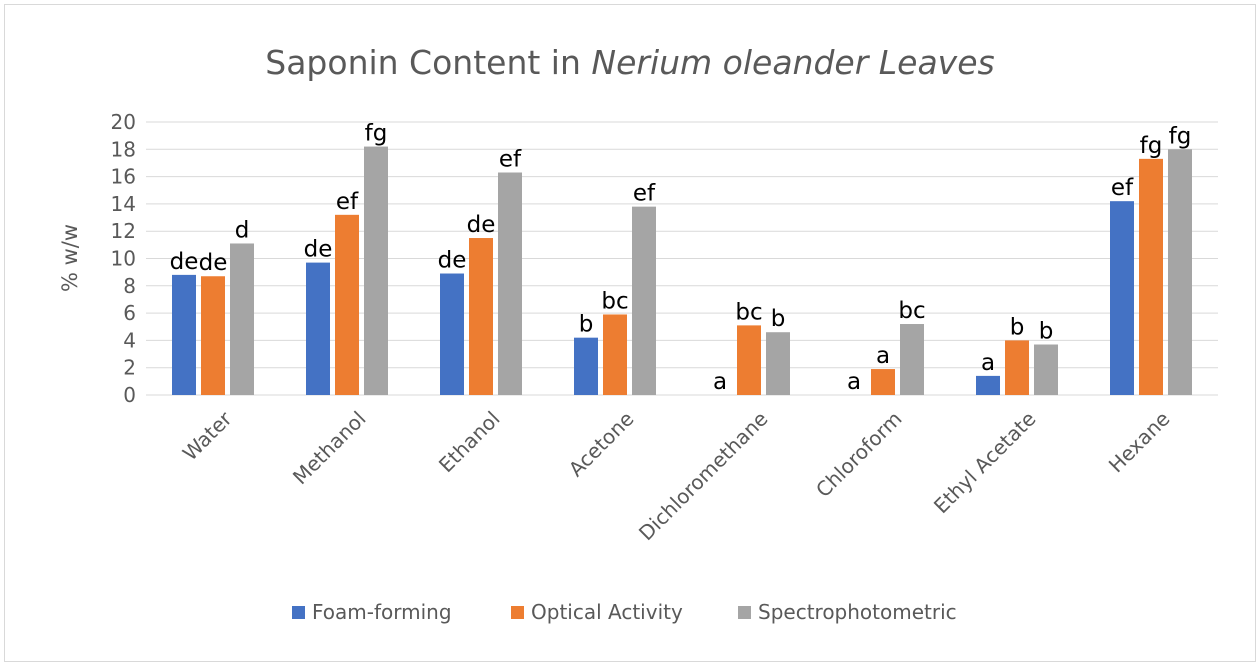 The image size is (1260, 669). I want to click on legend-label: Spectrophotometric, so click(857, 612).